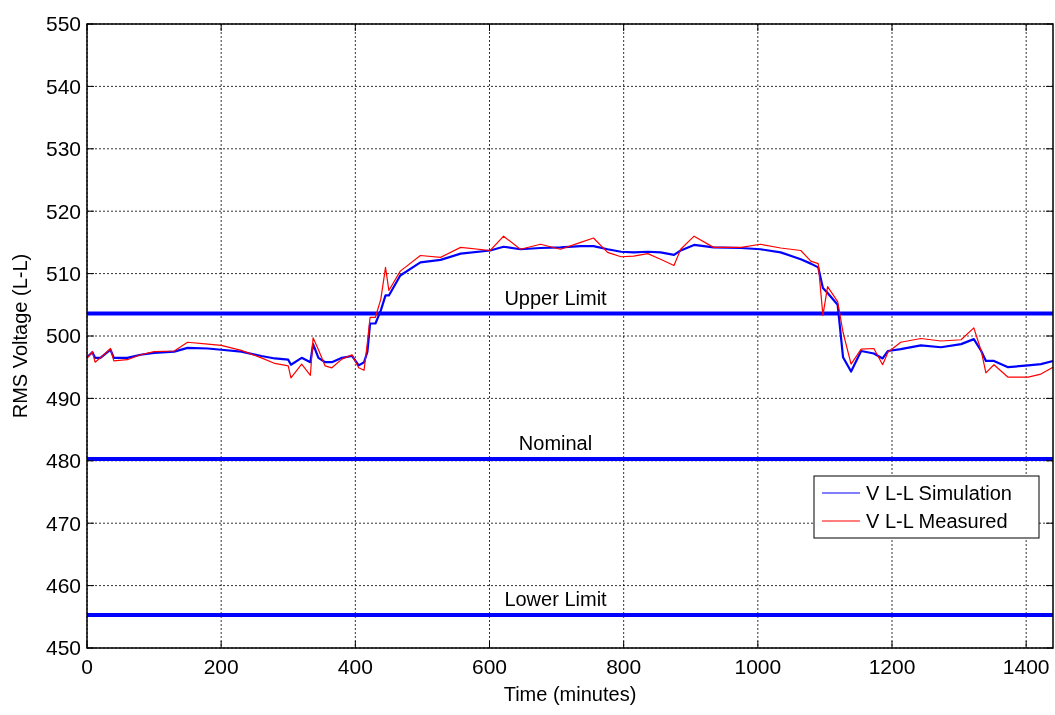 The width and height of the screenshot is (1055, 715). I want to click on y-tick-label: 470, so click(63, 523).